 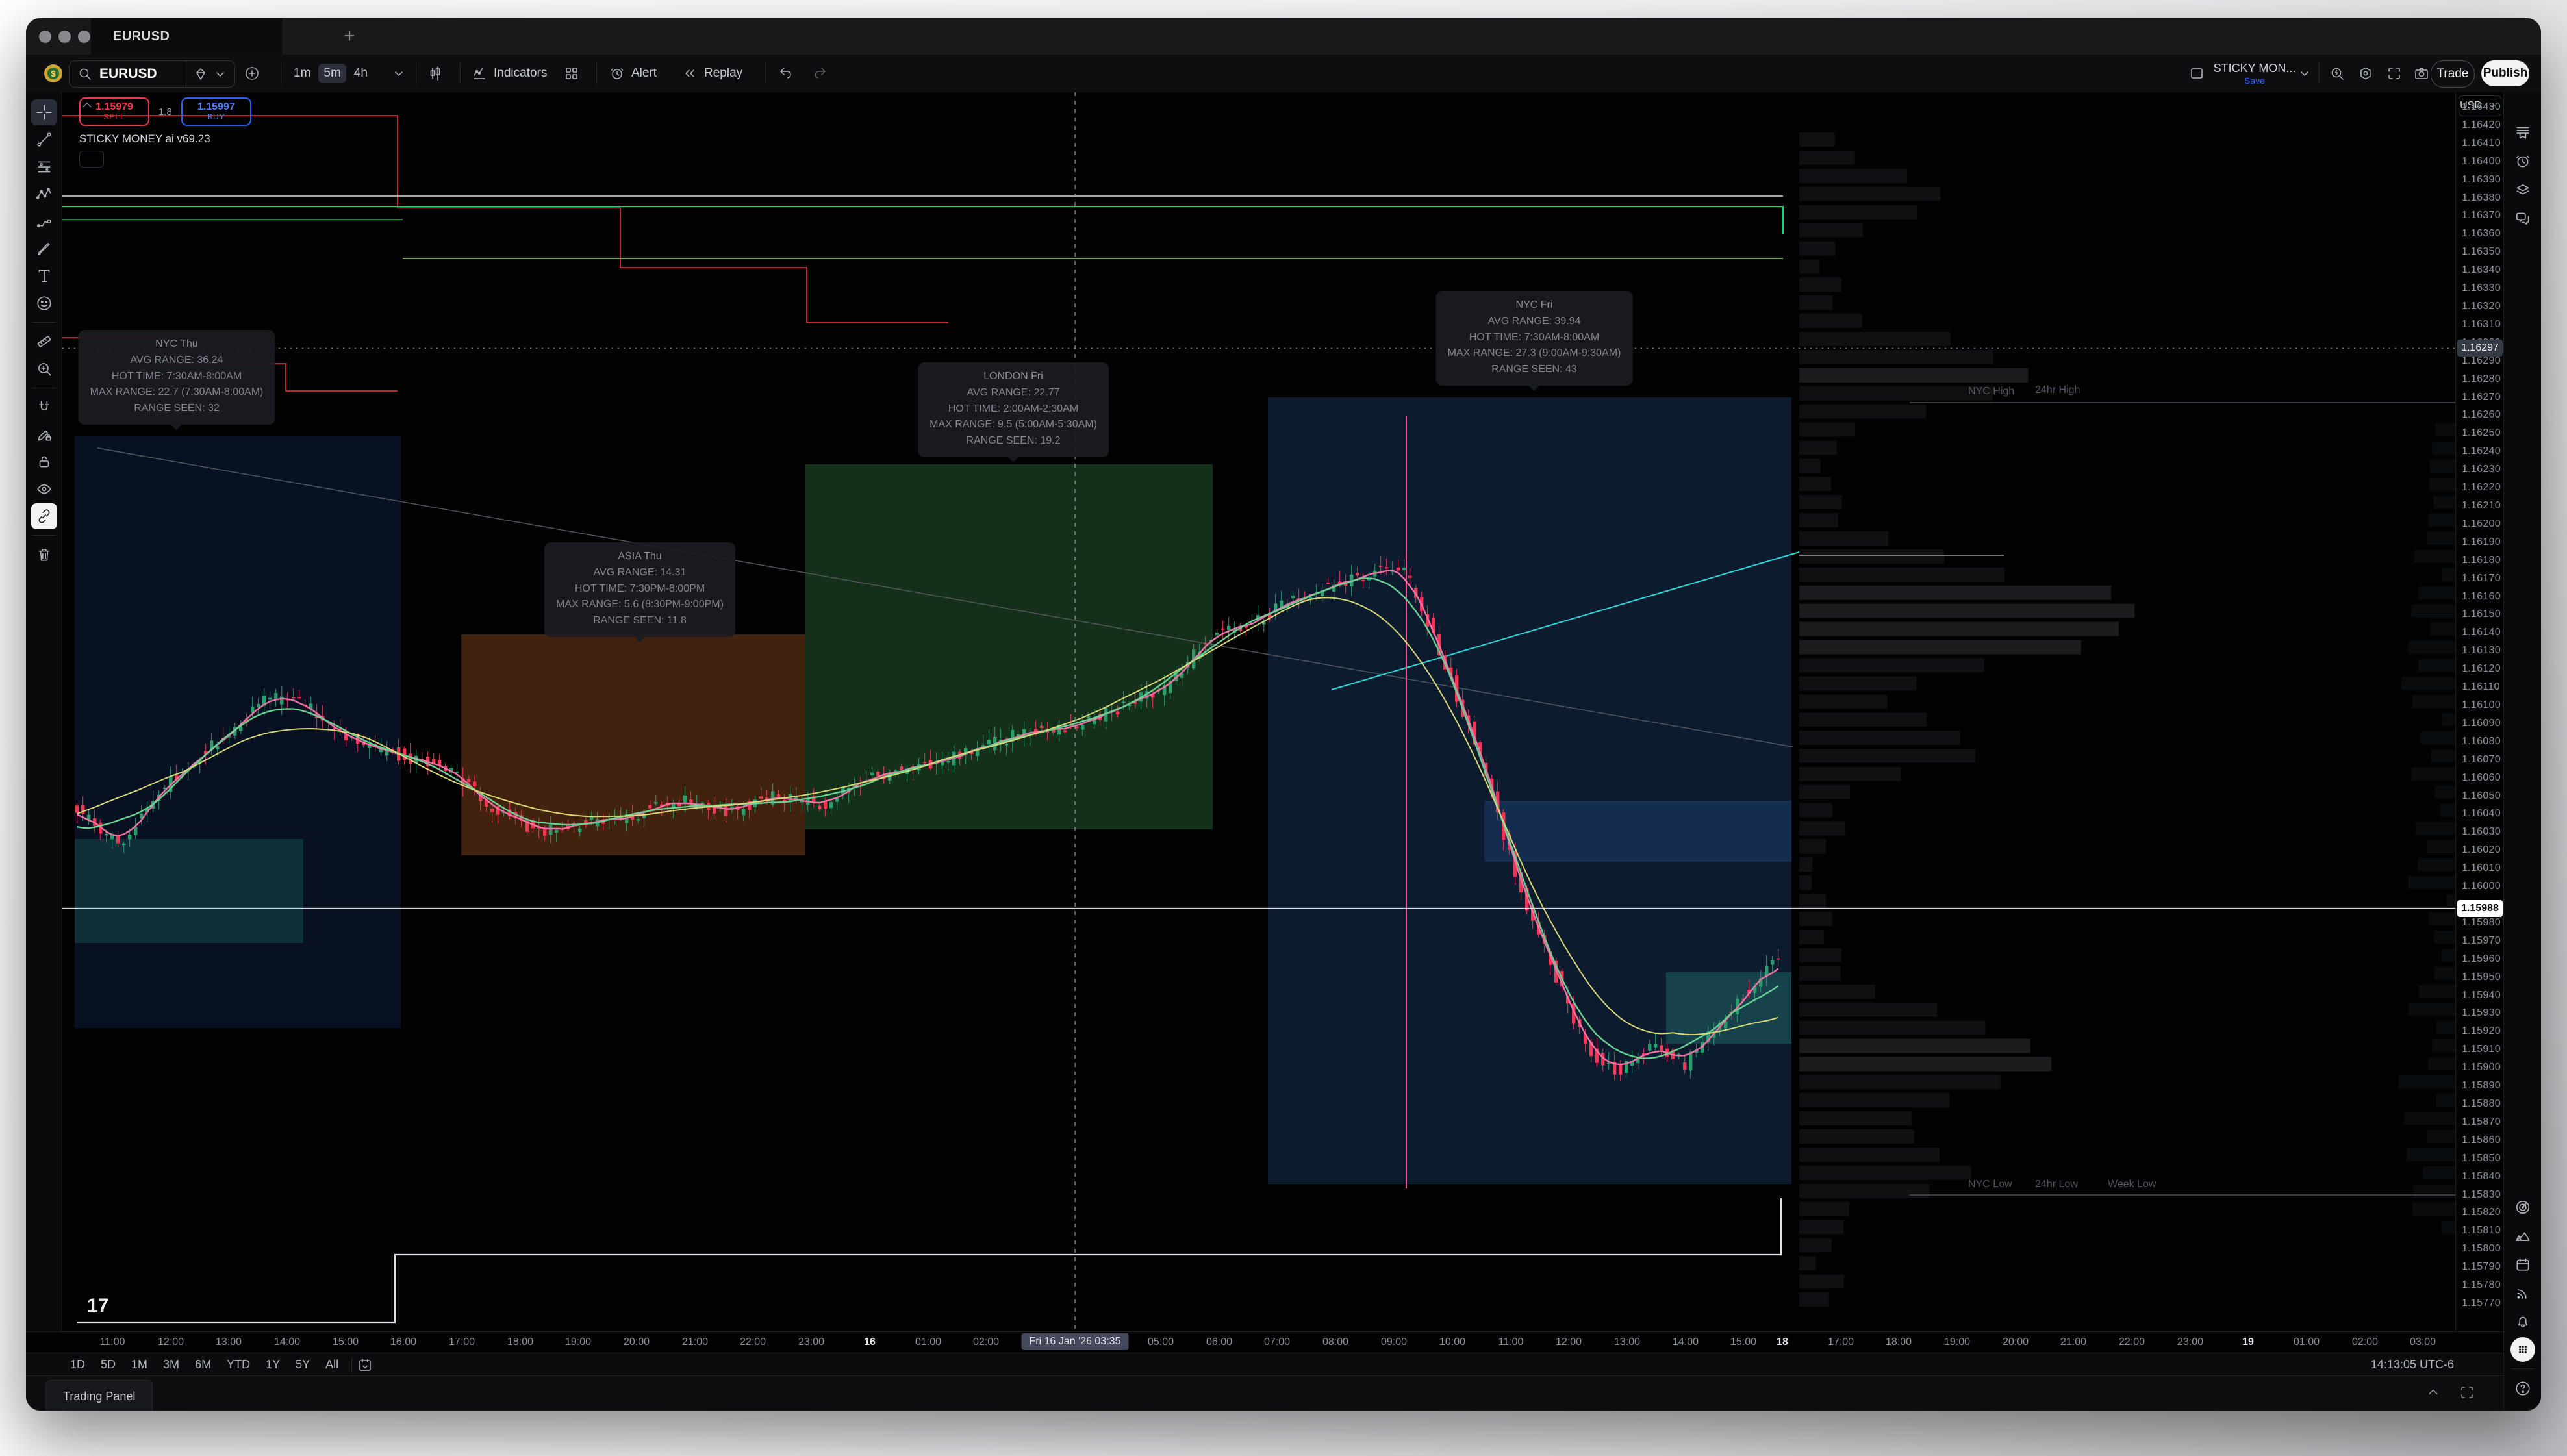 I want to click on sidebar-alerts, so click(x=2523, y=161).